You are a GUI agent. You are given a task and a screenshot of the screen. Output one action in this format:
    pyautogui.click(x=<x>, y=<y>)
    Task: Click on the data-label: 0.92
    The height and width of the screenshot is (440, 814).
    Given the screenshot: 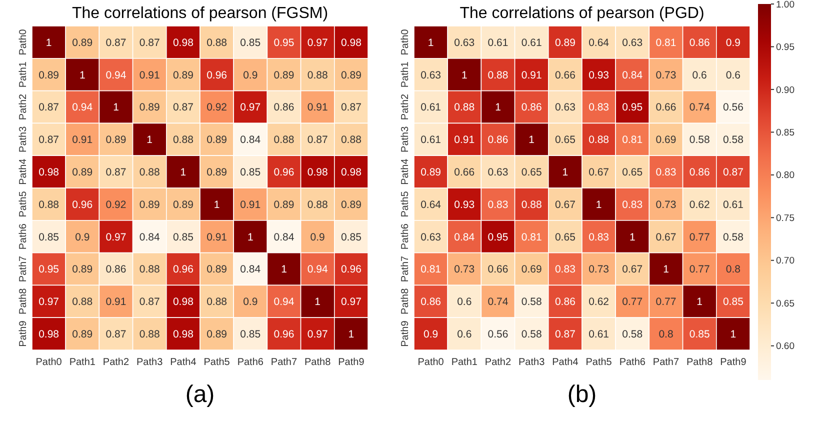 What is the action you would take?
    pyautogui.click(x=116, y=204)
    